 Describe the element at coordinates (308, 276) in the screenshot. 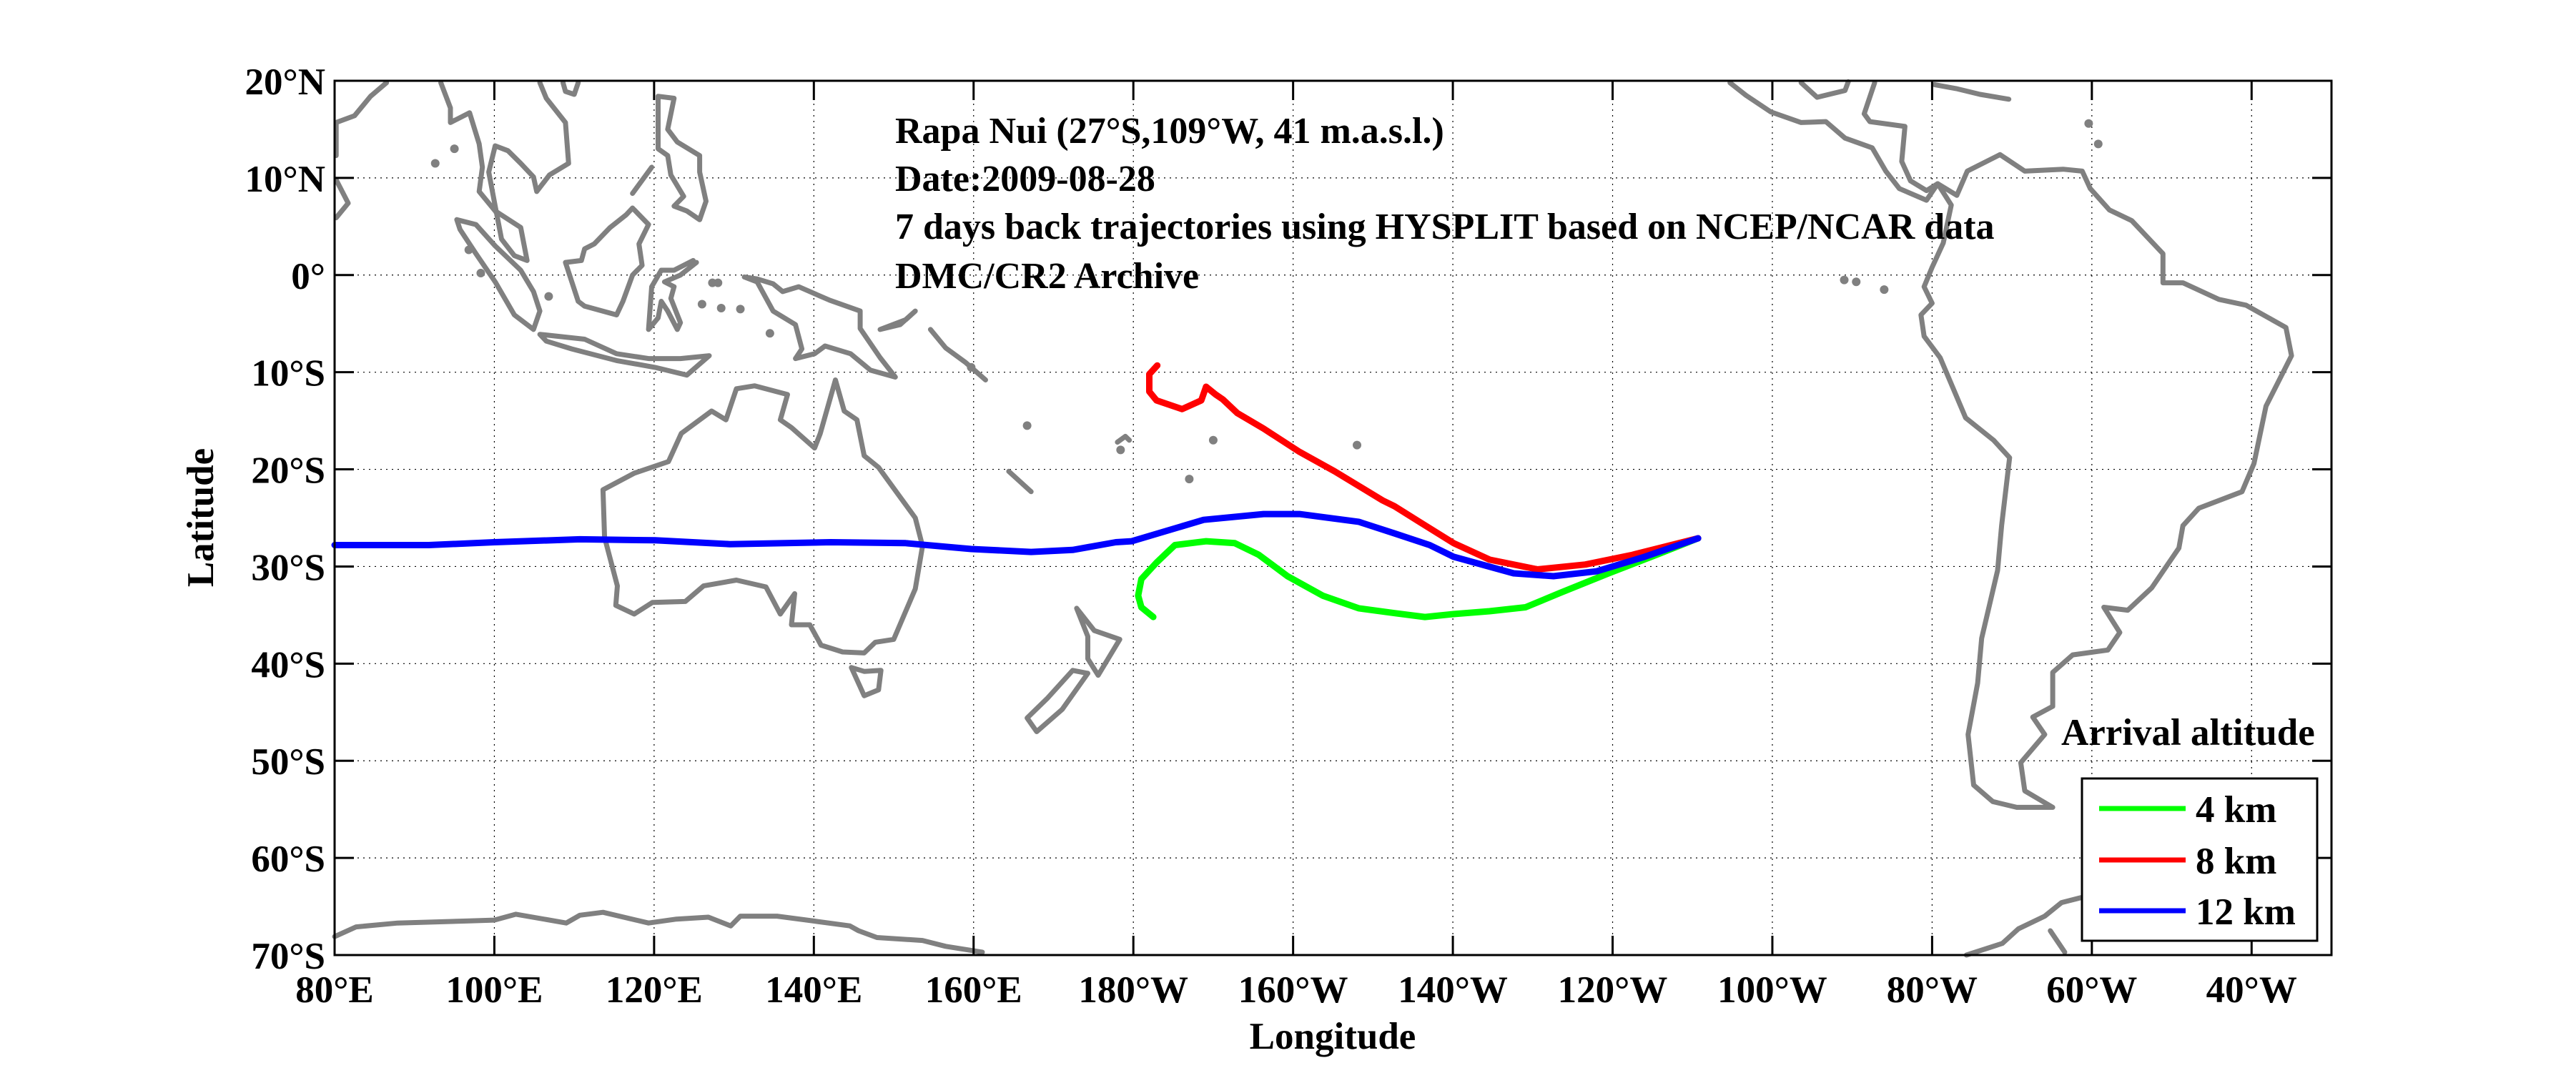

I see `y-tick-label: 0°` at that location.